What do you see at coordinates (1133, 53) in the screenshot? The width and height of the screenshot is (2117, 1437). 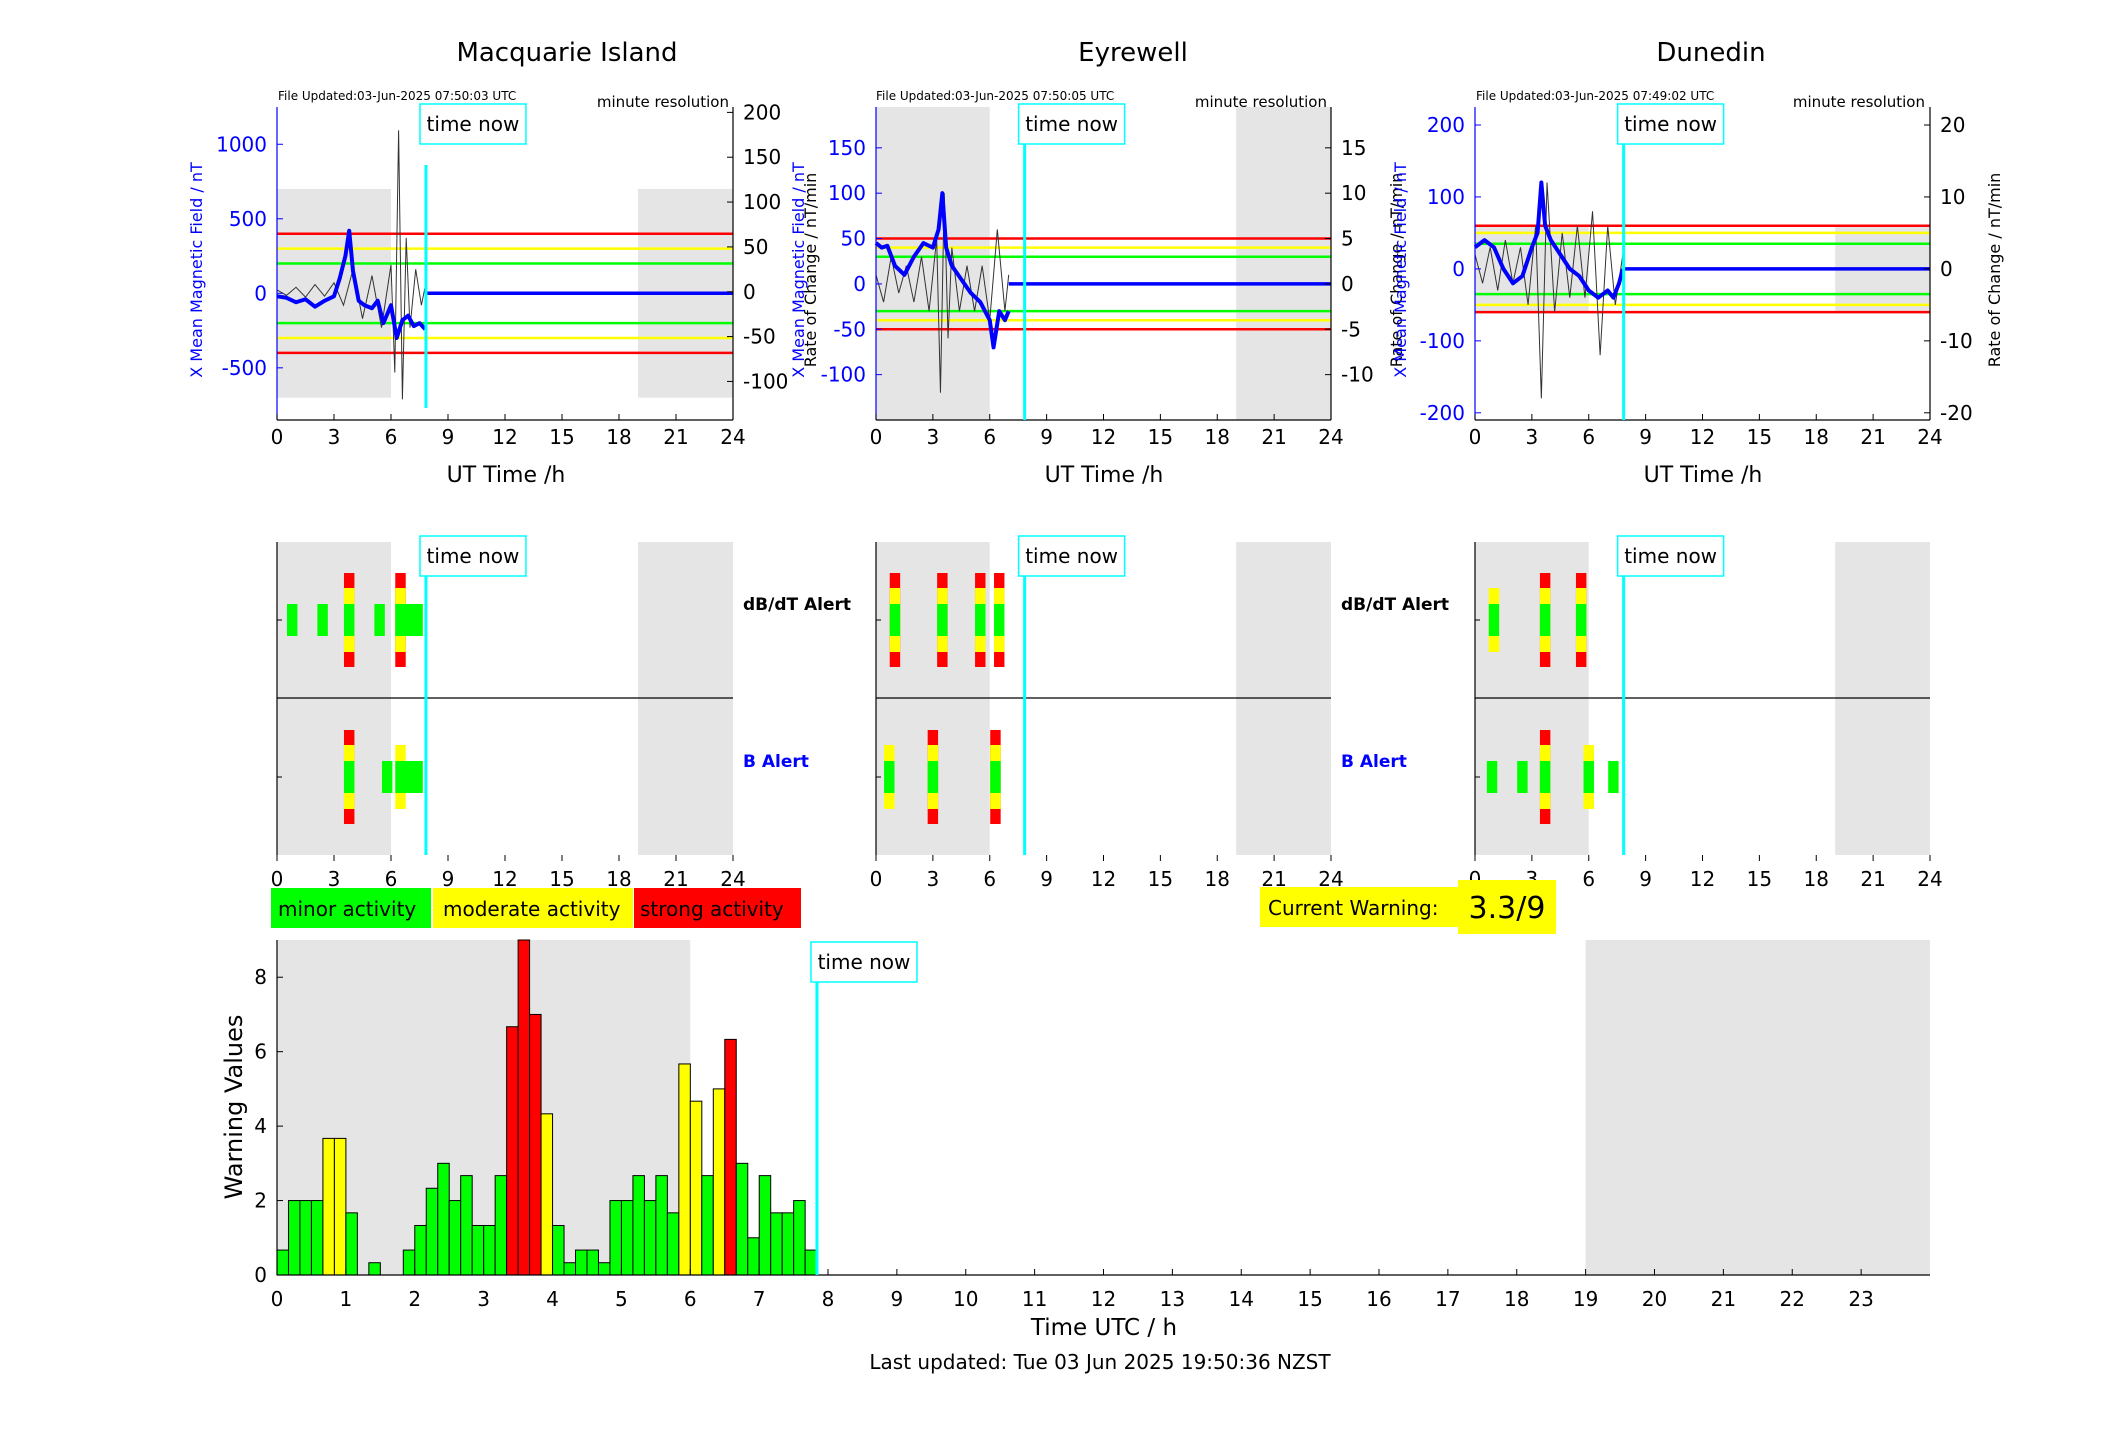 I see `station-title: Eyrewell` at bounding box center [1133, 53].